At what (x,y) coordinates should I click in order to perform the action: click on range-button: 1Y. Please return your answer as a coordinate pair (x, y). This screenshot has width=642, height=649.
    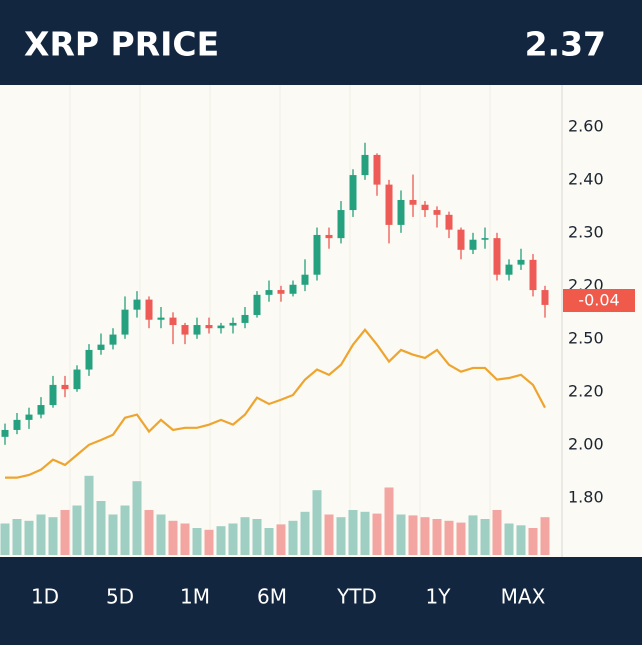
    Looking at the image, I should click on (439, 597).